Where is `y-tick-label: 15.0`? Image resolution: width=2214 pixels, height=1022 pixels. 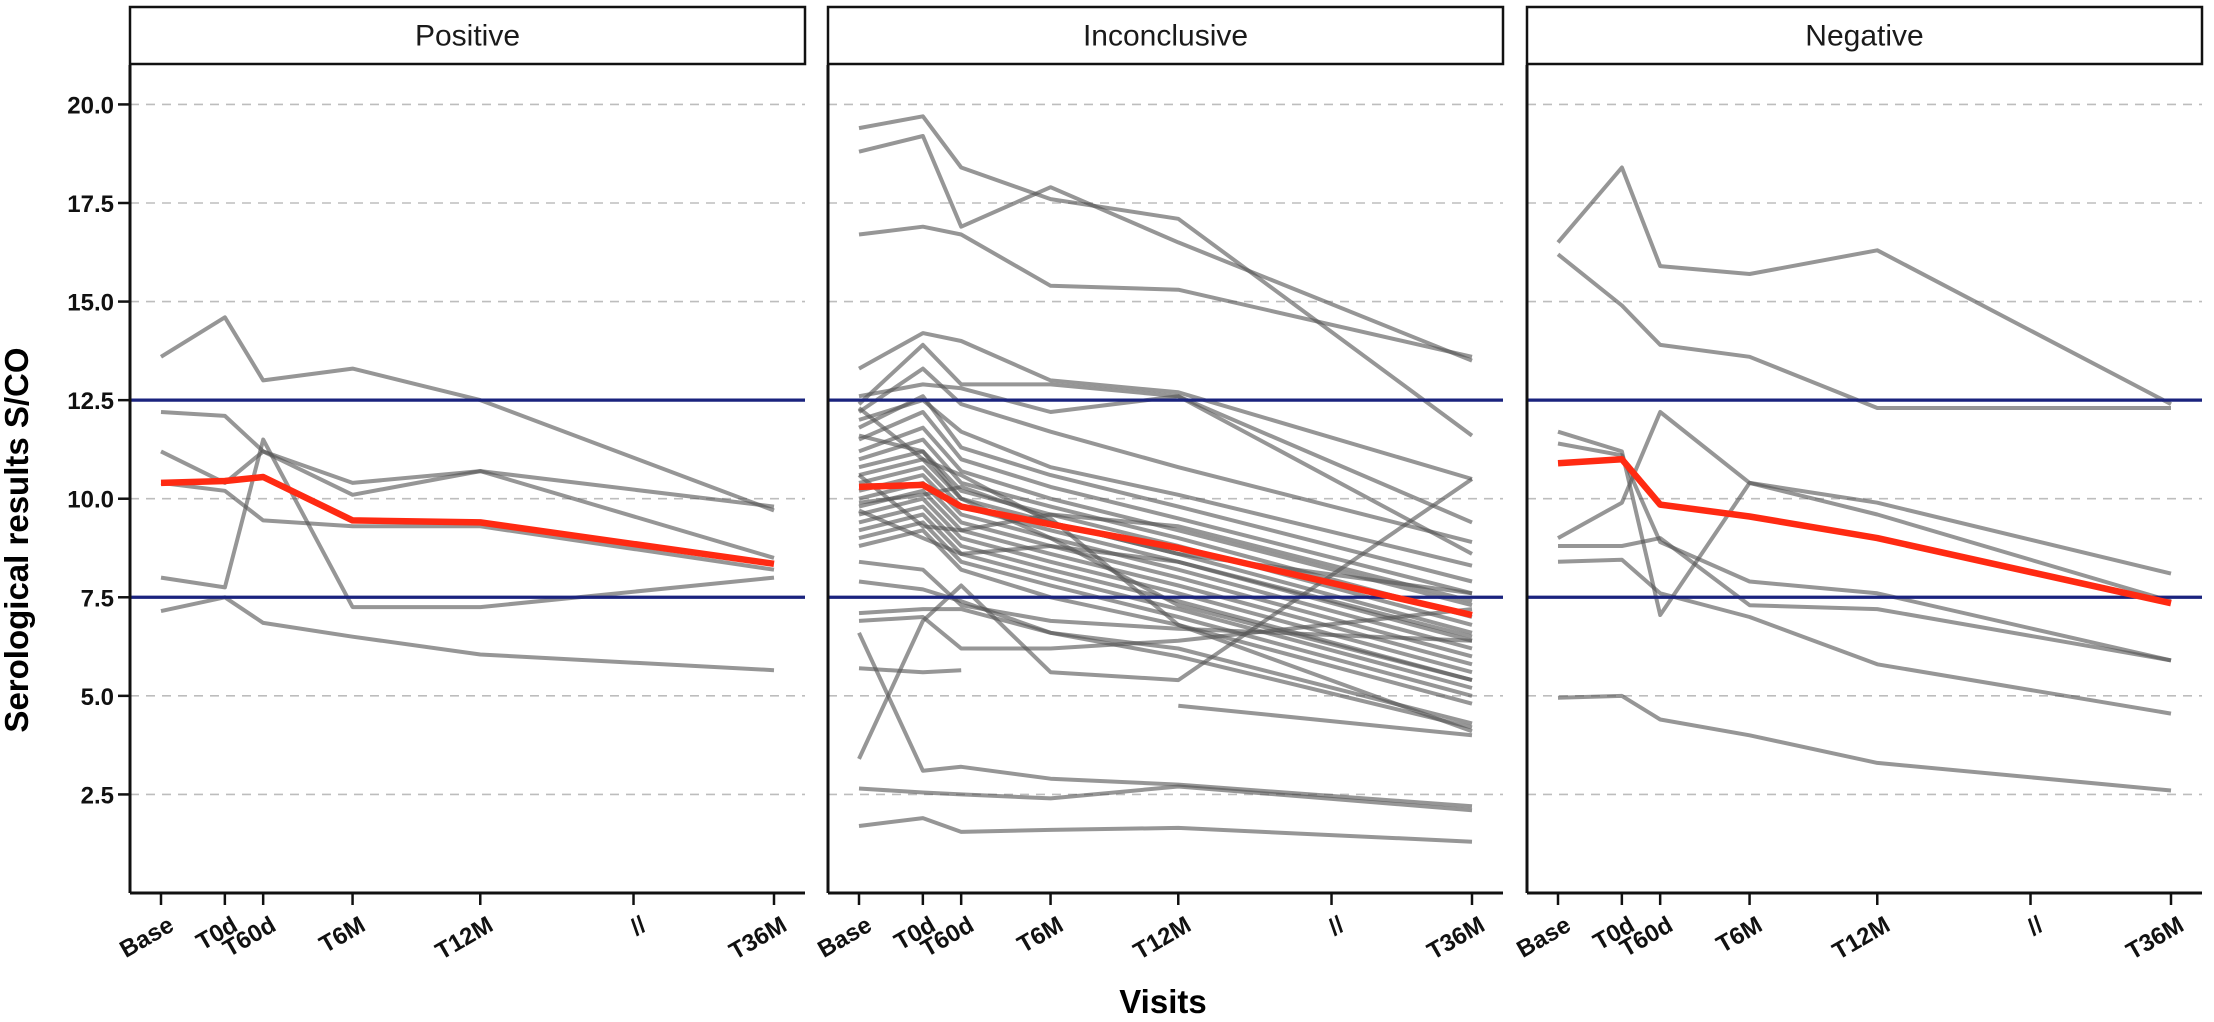 y-tick-label: 15.0 is located at coordinates (90, 303).